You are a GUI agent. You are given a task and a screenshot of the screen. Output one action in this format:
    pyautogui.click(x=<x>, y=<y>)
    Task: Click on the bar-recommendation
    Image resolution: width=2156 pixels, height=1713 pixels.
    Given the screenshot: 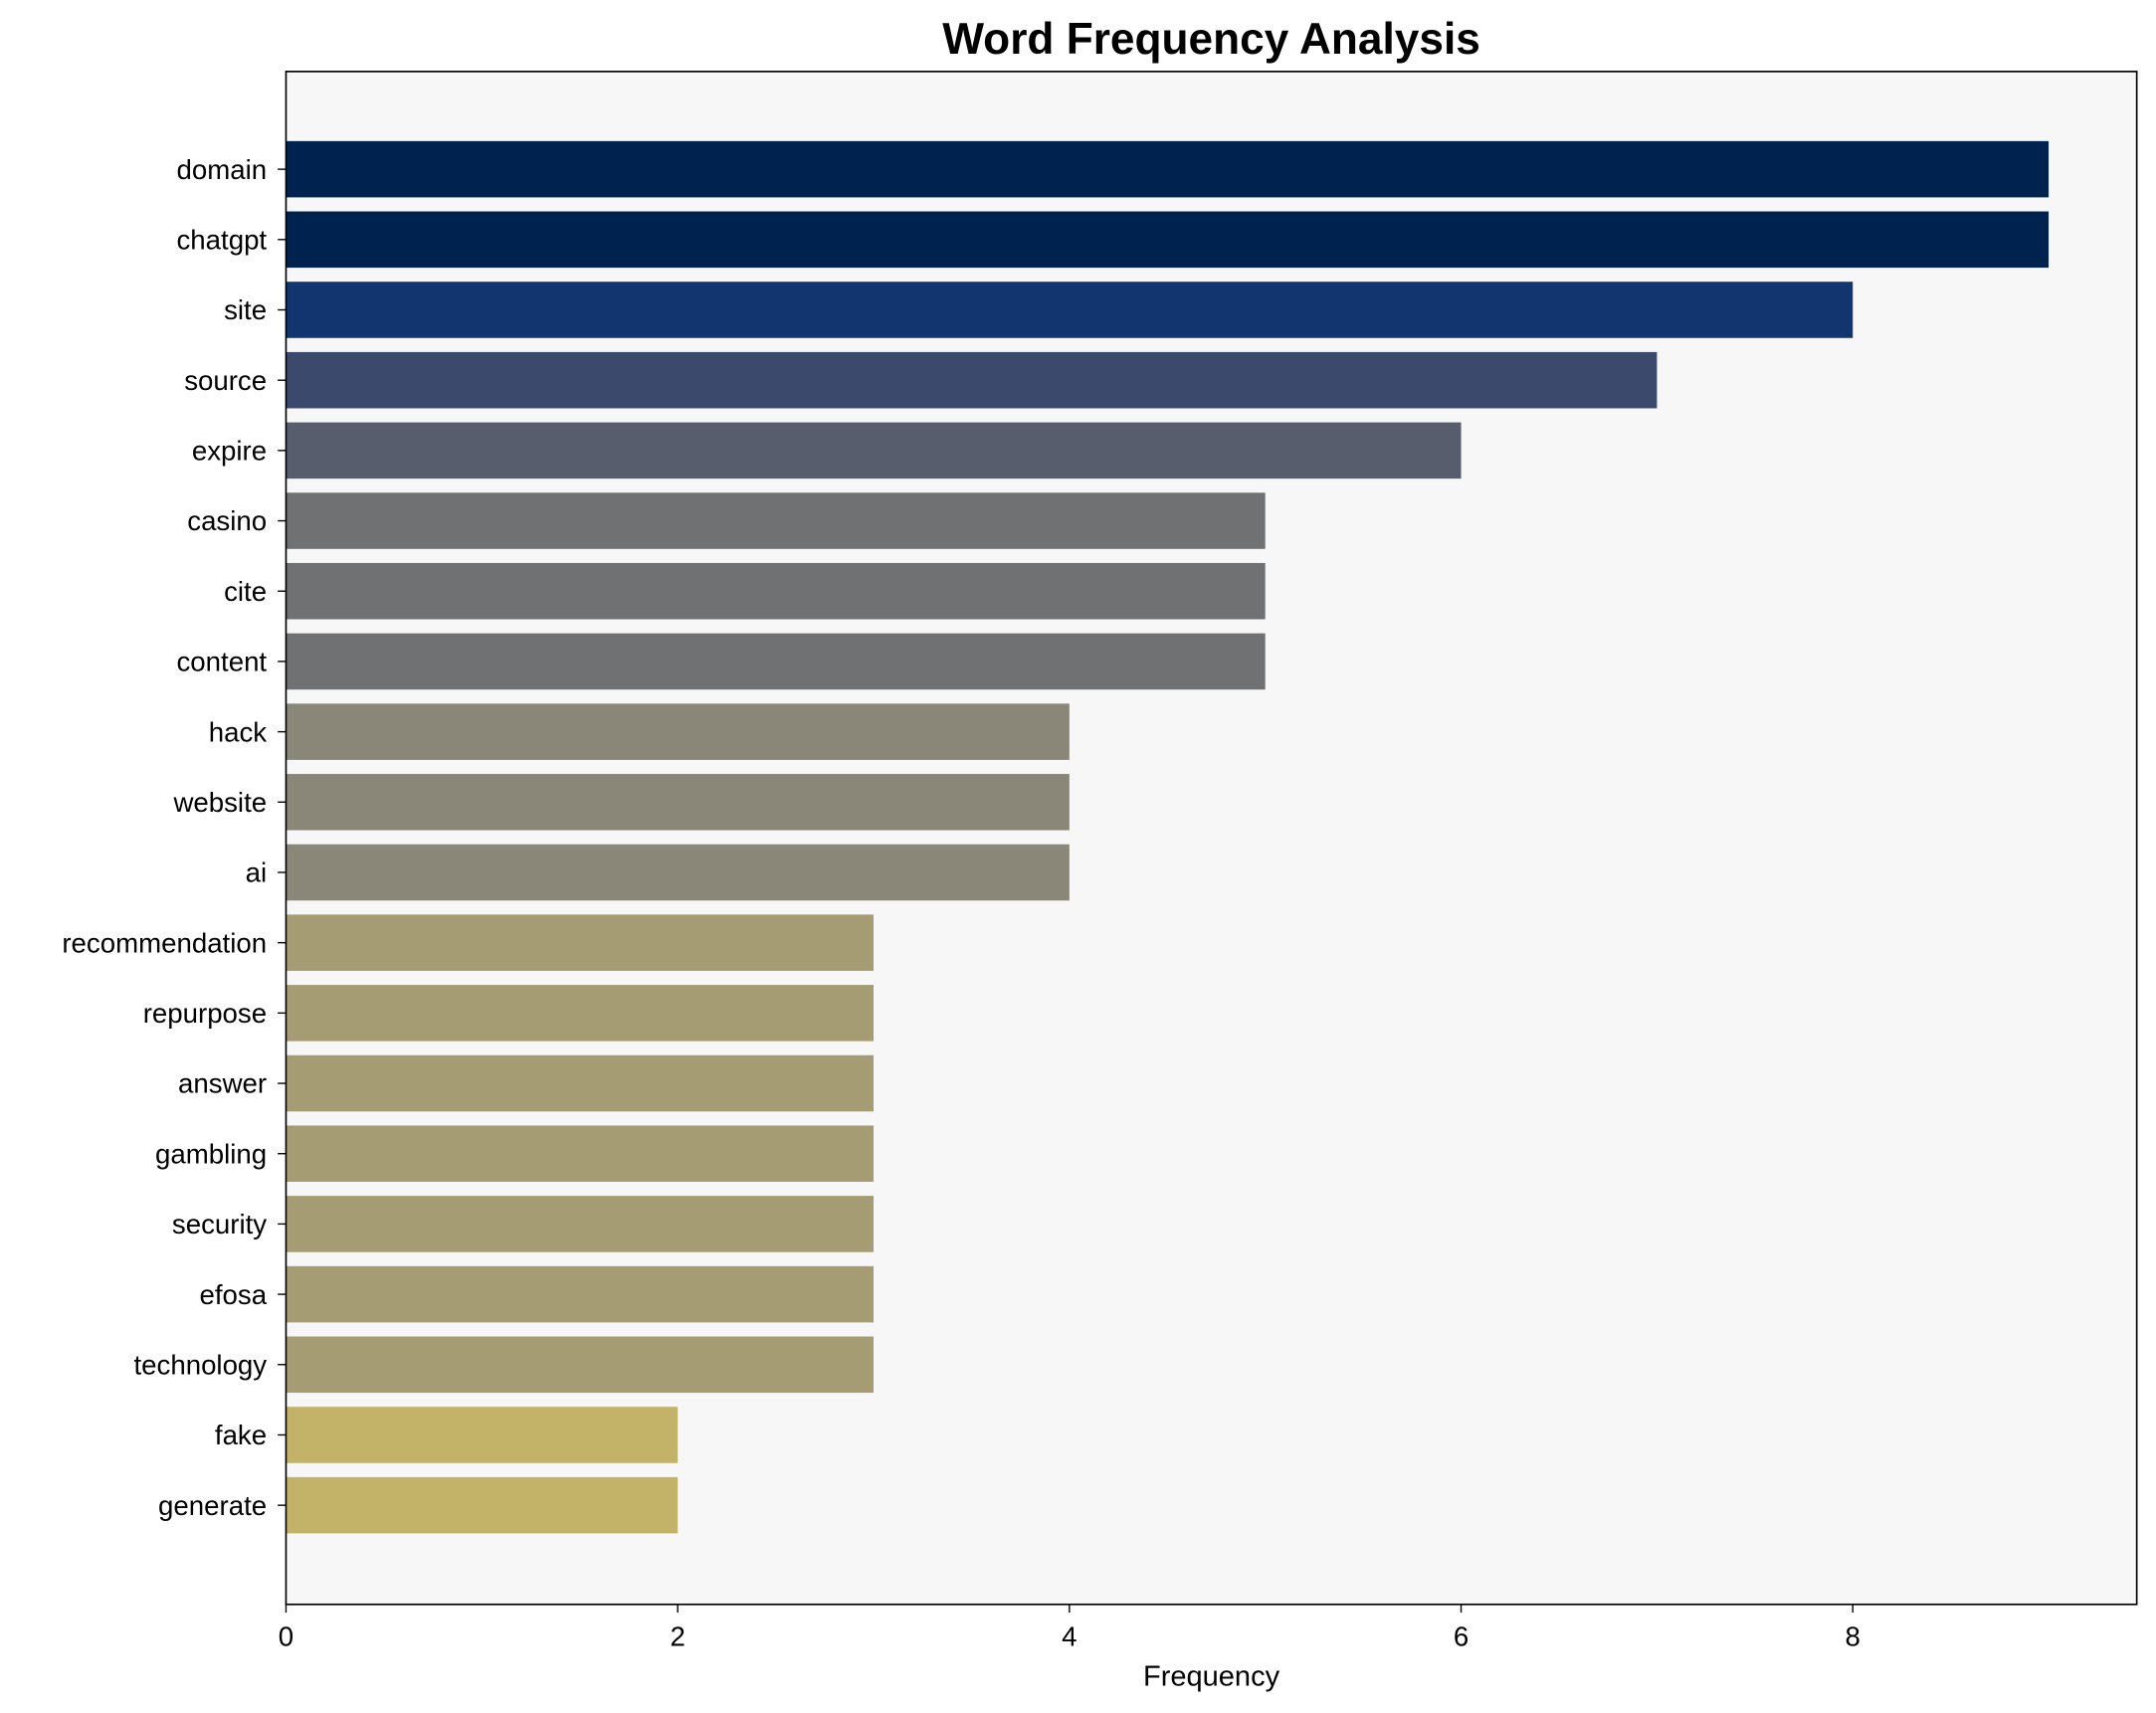 What is the action you would take?
    pyautogui.click(x=580, y=942)
    